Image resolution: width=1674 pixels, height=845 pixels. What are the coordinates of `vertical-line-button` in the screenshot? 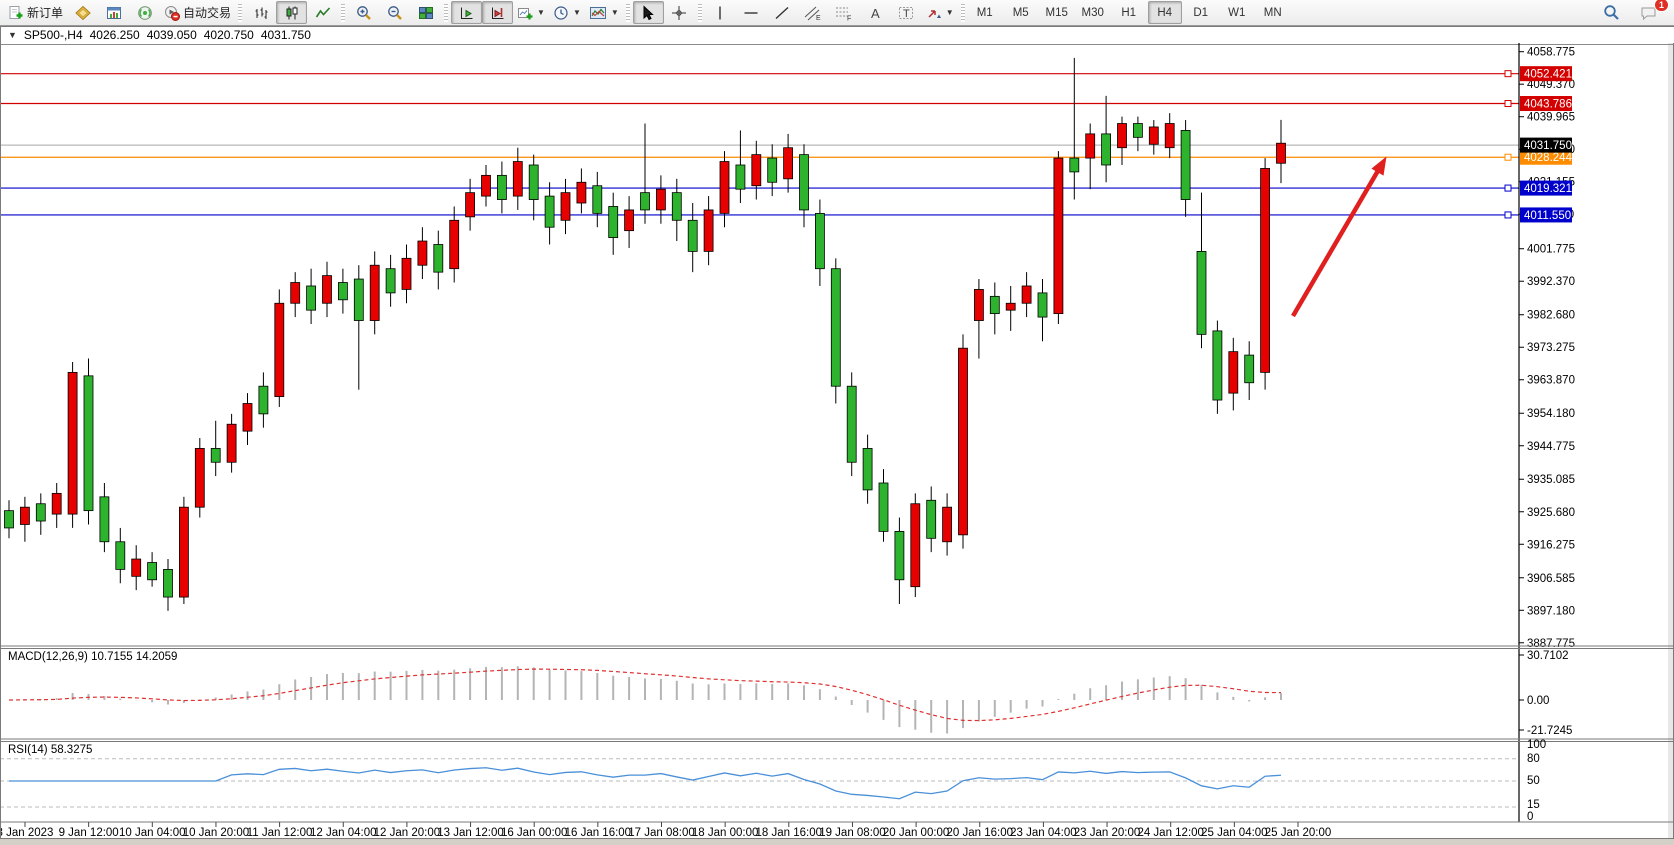 It's located at (720, 12).